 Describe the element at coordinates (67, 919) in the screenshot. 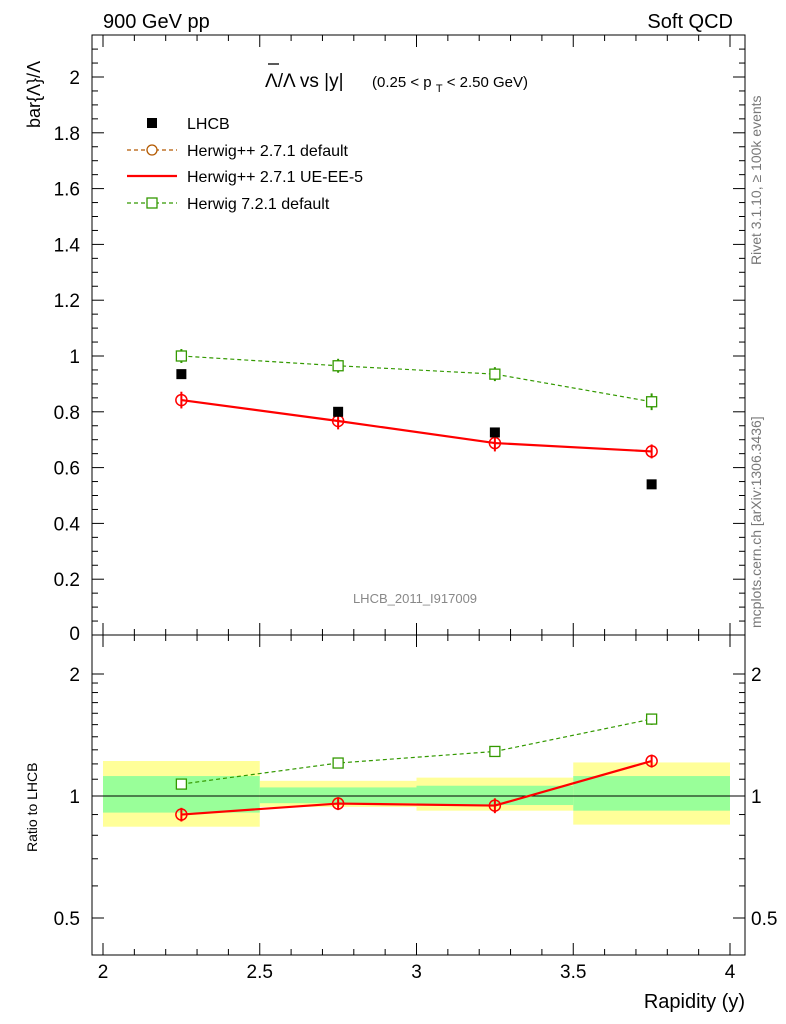

I see `ratio-y-tick-label: 0.5` at that location.